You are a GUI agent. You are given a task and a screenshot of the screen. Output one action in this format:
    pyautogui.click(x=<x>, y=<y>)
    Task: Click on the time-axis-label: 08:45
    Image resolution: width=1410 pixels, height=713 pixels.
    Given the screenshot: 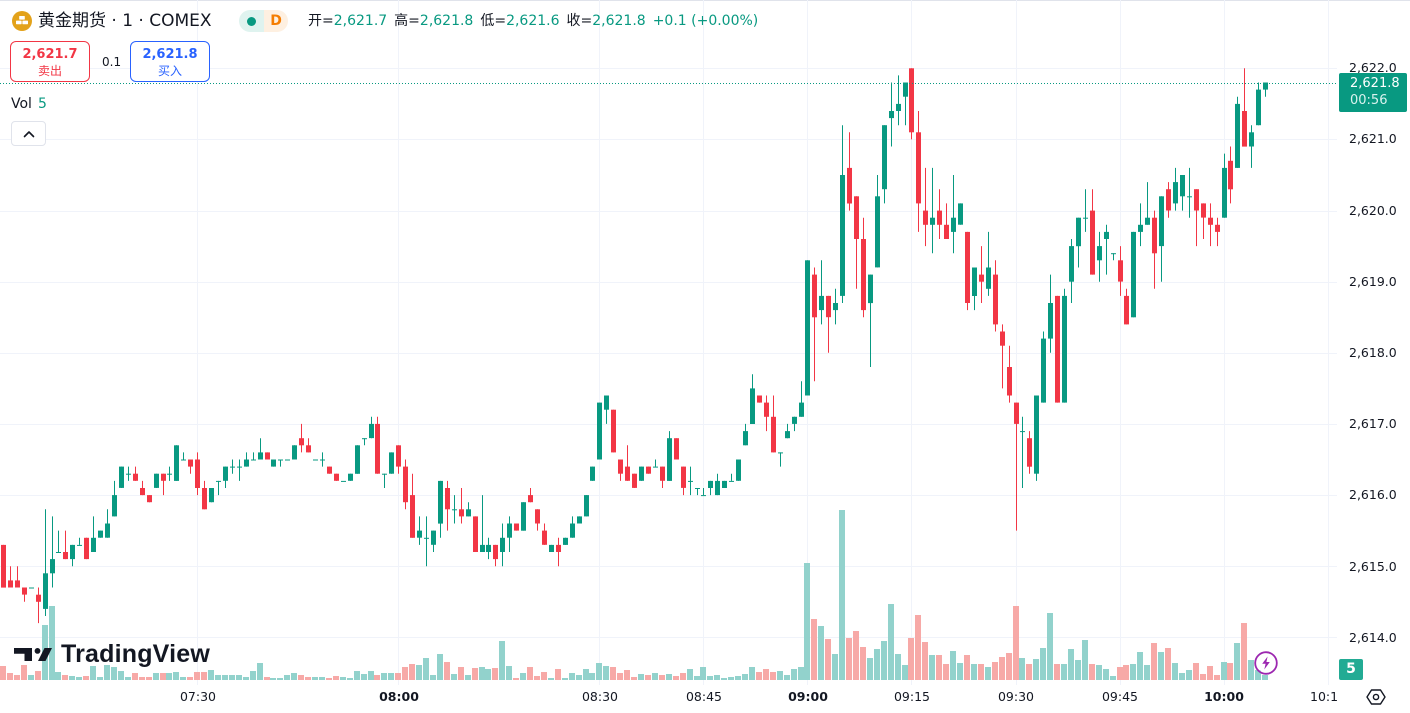 What is the action you would take?
    pyautogui.click(x=704, y=696)
    